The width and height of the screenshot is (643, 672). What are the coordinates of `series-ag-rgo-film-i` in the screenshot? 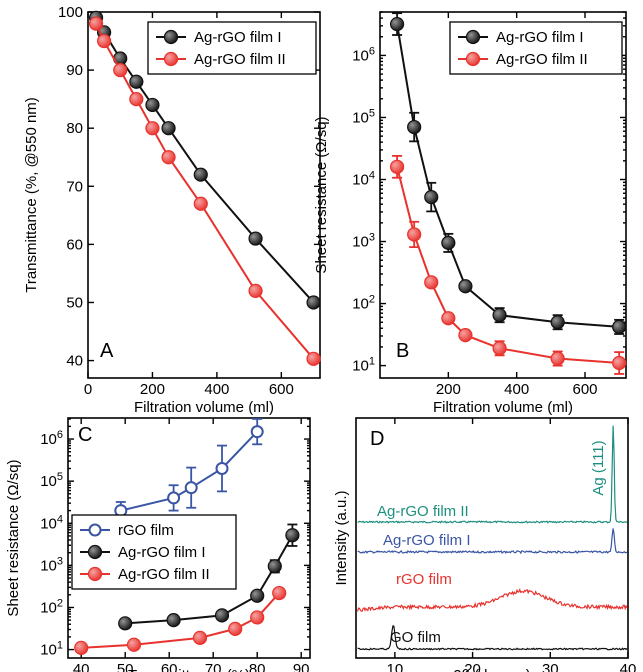 It's located at (209, 577).